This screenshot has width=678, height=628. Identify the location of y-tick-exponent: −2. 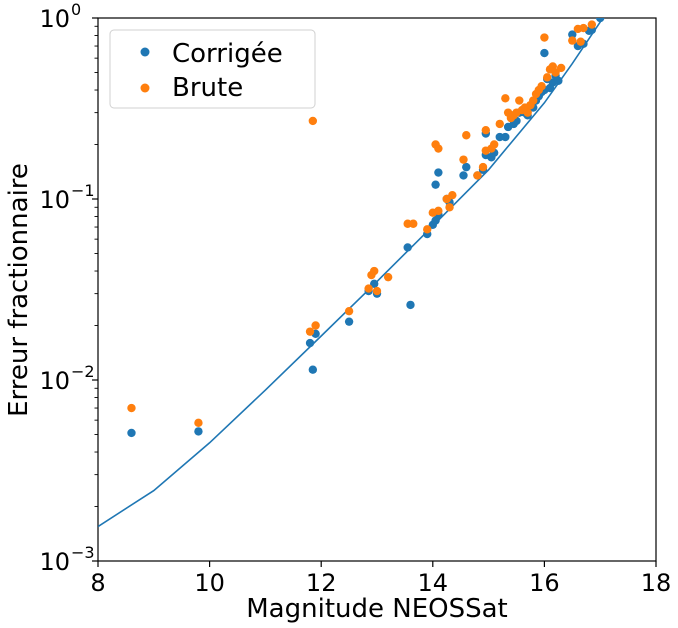
(83, 371).